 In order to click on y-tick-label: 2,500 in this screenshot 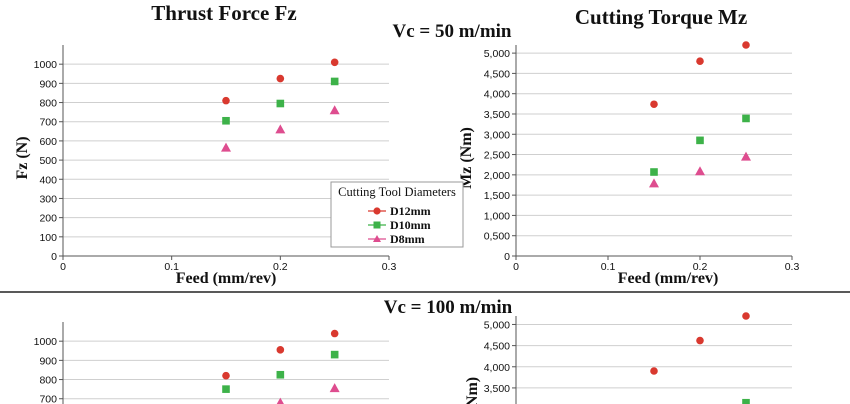, I will do `click(497, 156)`.